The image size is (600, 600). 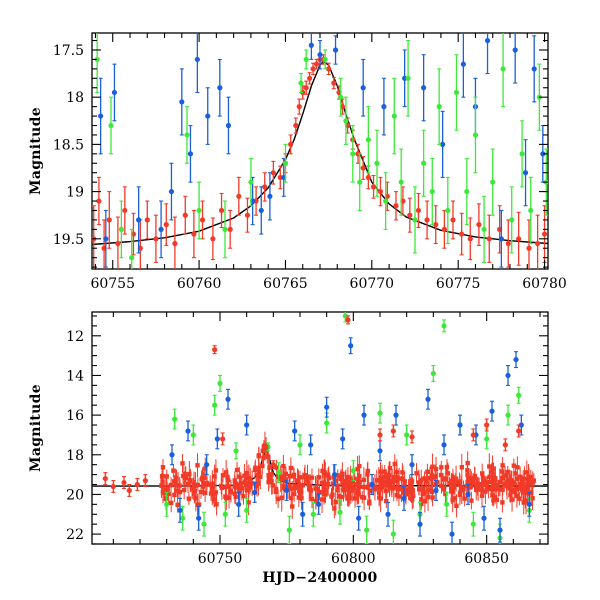 What do you see at coordinates (75, 495) in the screenshot?
I see `y-tick-label: 20` at bounding box center [75, 495].